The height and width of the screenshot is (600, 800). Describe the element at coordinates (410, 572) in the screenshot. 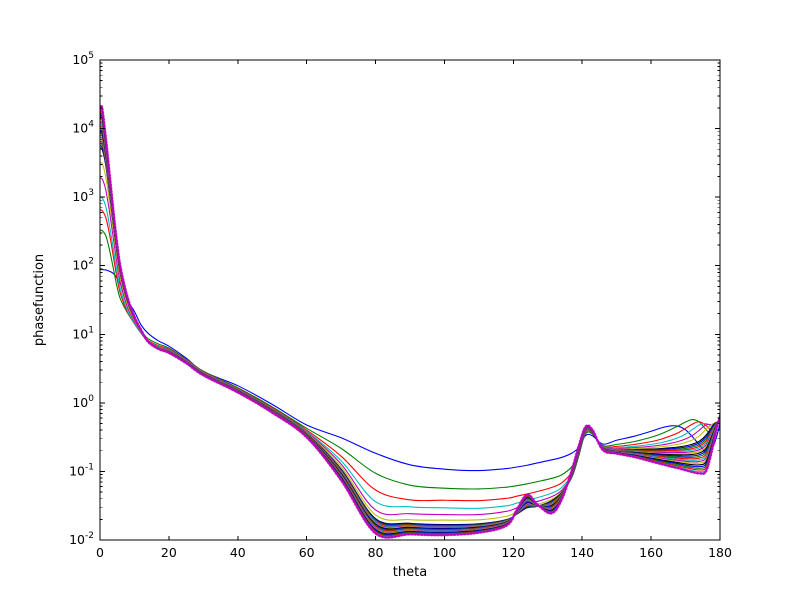

I see `x-axis-label: theta` at that location.